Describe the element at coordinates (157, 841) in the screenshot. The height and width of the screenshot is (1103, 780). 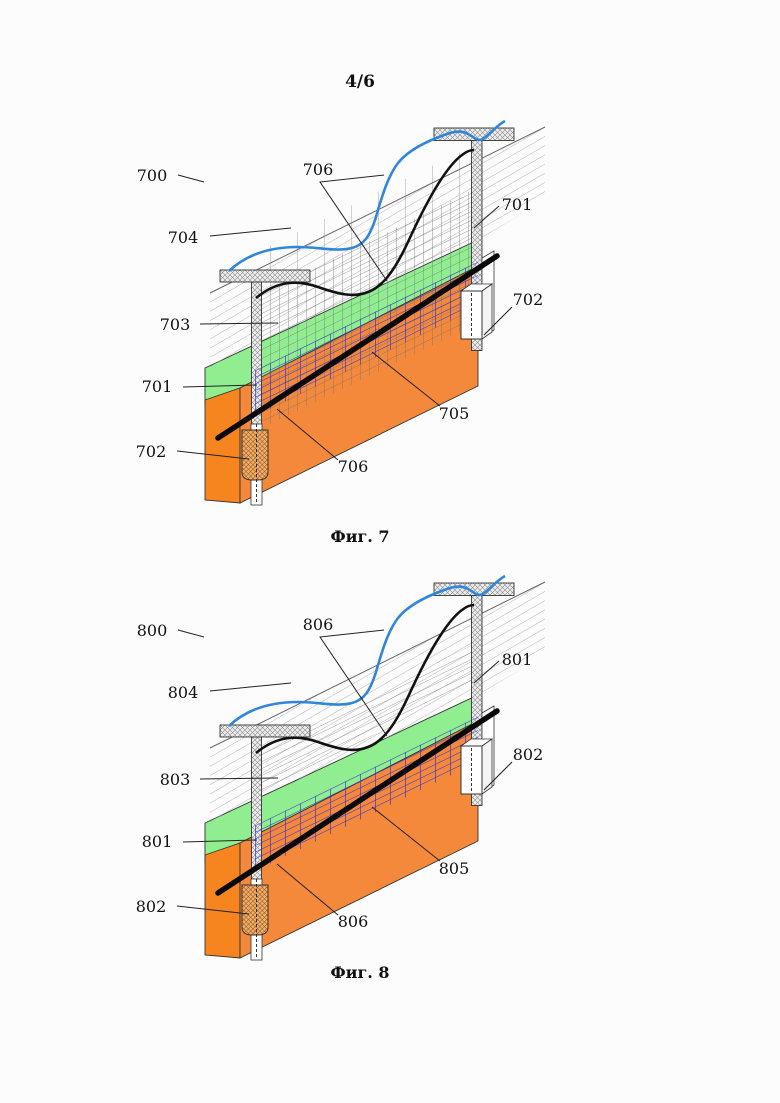
I see `label-post-left: 801` at that location.